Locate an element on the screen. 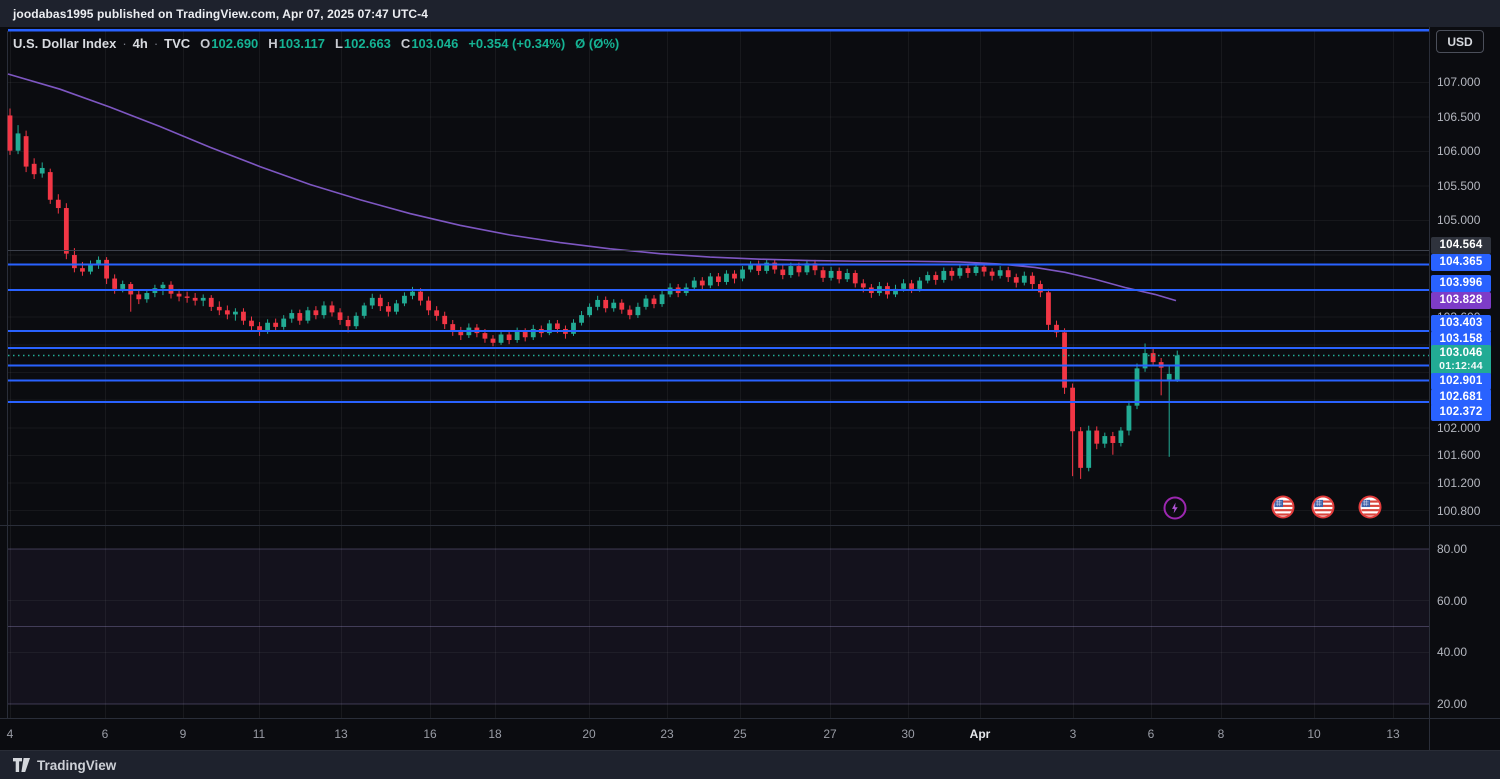  time-axis-label: 11 is located at coordinates (259, 734).